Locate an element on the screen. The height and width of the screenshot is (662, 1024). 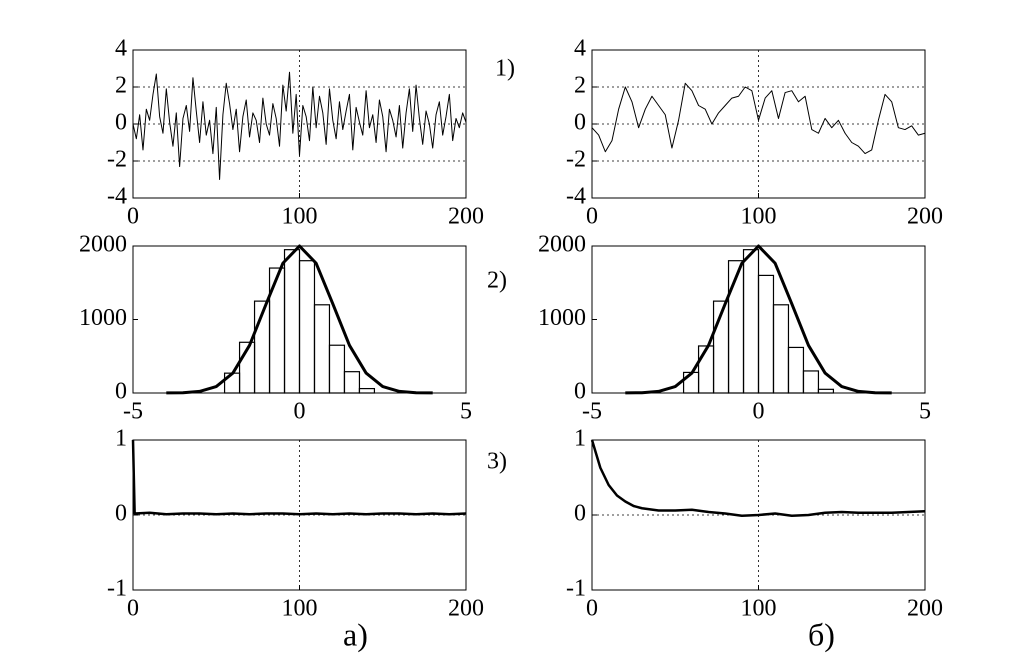
row-label: 3) is located at coordinates (497, 462).